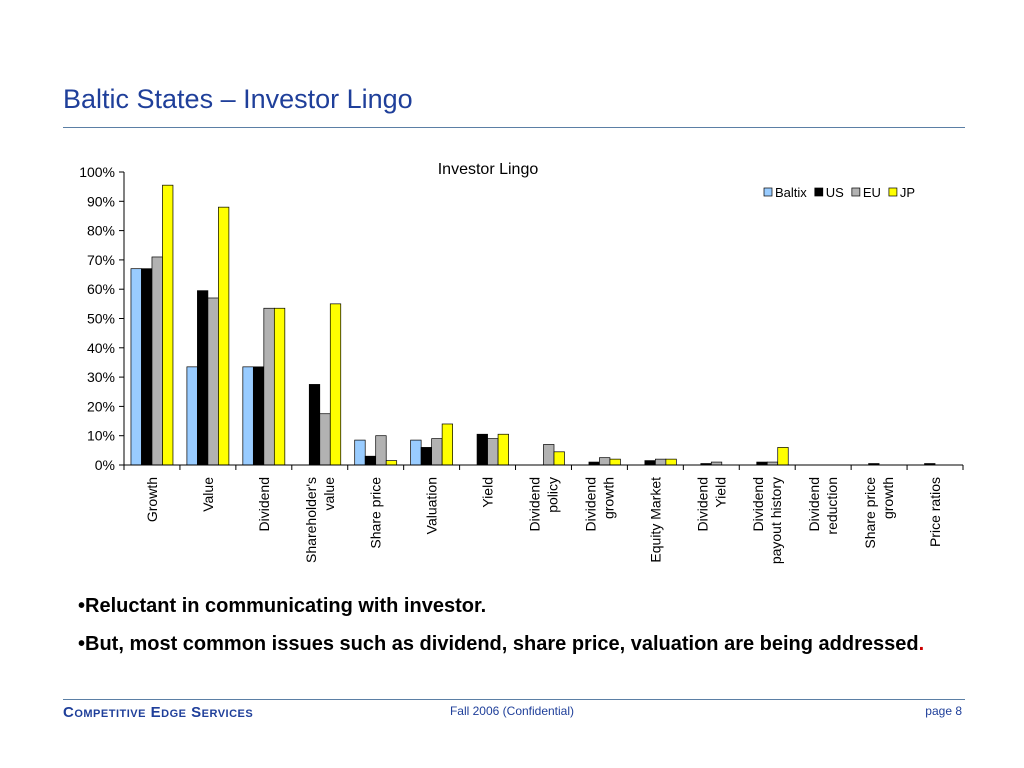 The image size is (1024, 768). I want to click on x-tick-label: payout history, so click(776, 520).